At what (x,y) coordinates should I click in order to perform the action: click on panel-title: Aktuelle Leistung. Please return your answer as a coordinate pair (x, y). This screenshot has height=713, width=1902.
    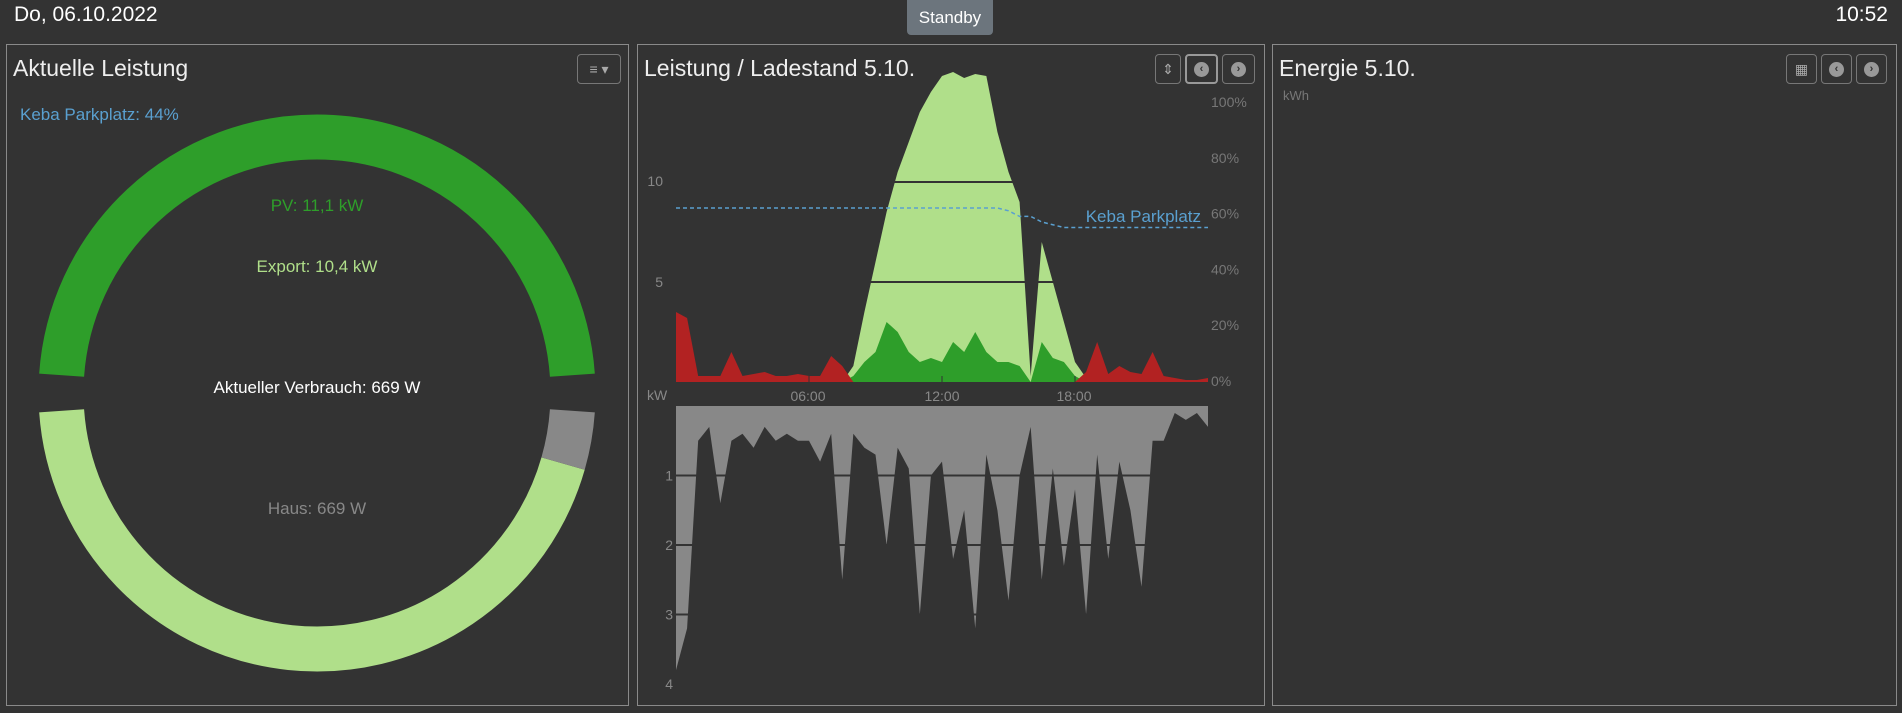
    Looking at the image, I should click on (101, 68).